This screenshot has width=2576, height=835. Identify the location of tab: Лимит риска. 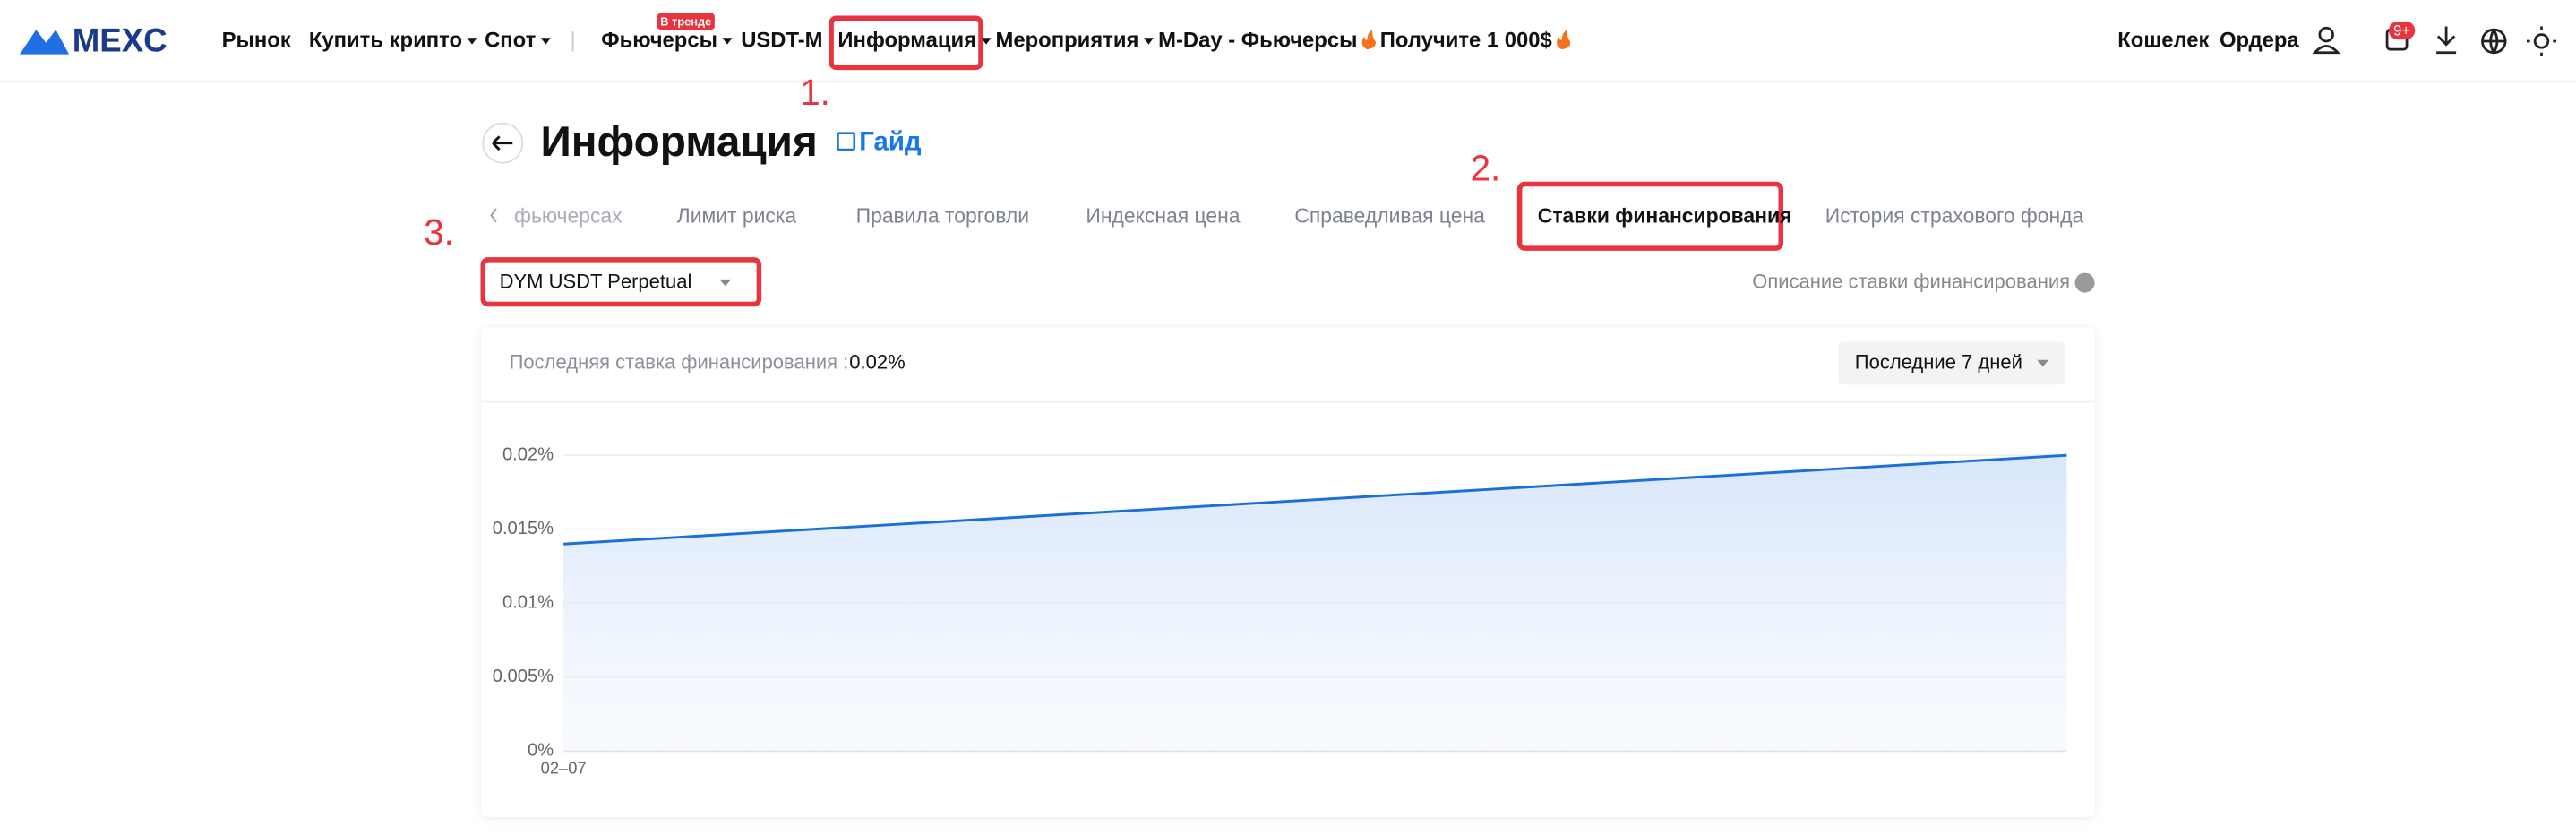
(737, 215).